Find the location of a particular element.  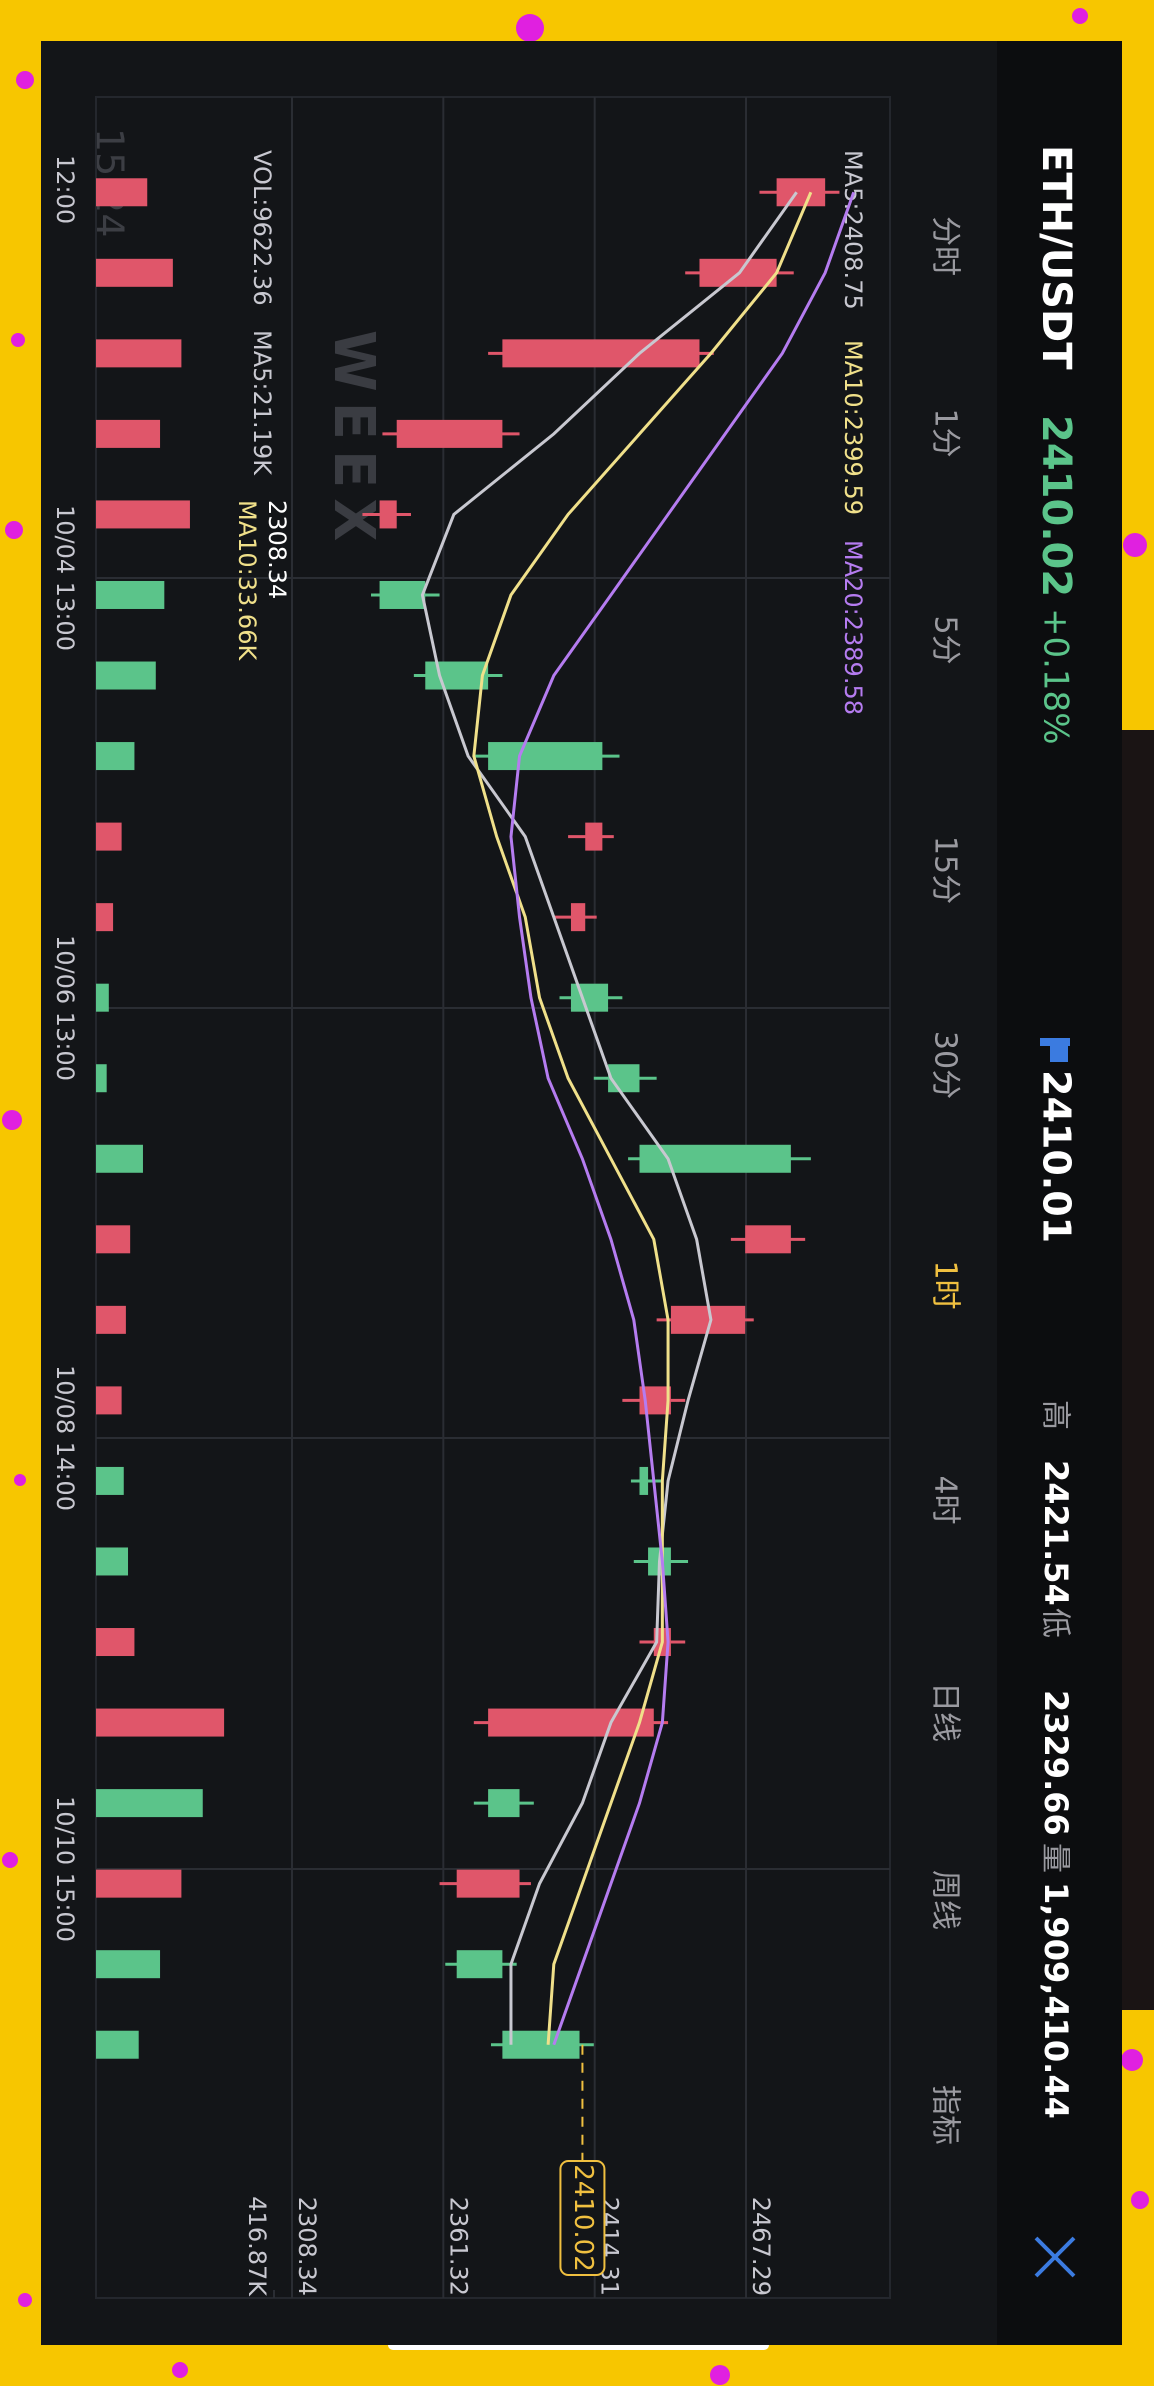

tab: 1时 is located at coordinates (945, 1284).